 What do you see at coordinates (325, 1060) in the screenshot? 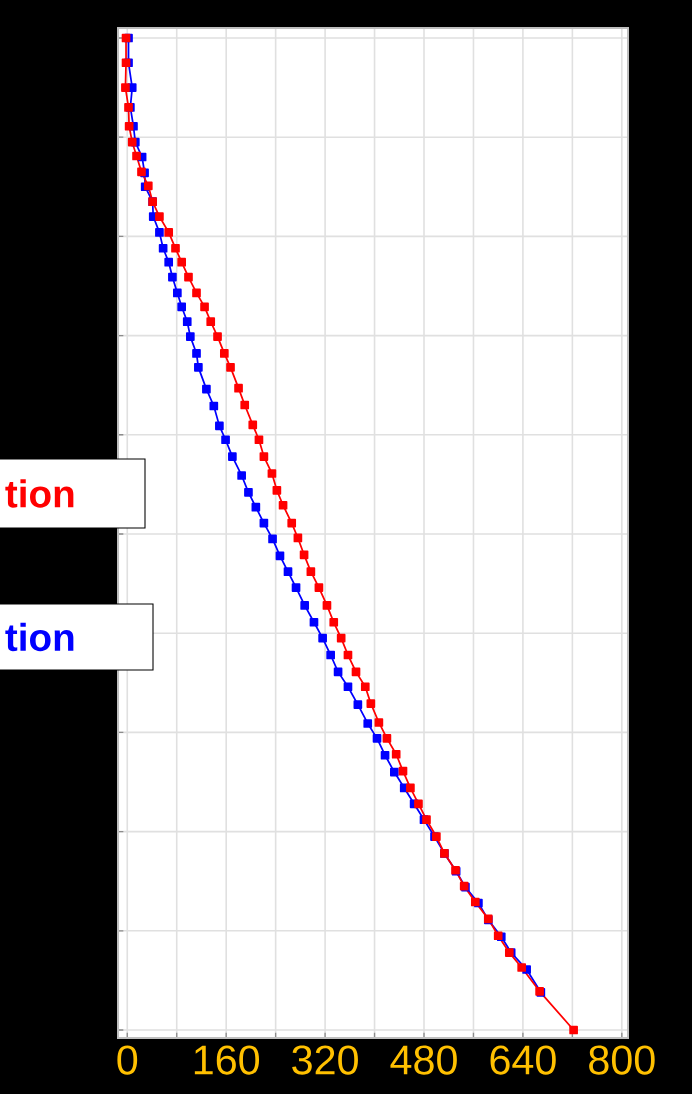
I see `x-tick-label: 320` at bounding box center [325, 1060].